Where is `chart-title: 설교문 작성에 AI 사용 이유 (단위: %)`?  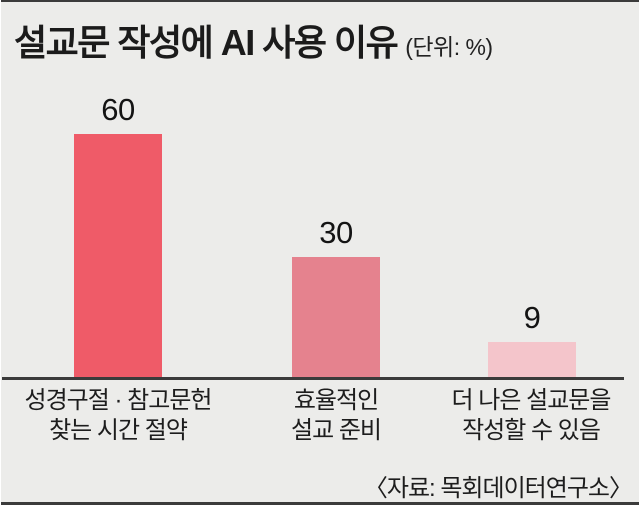
chart-title: 설교문 작성에 AI 사용 이유 (단위: %) is located at coordinates (320, 40).